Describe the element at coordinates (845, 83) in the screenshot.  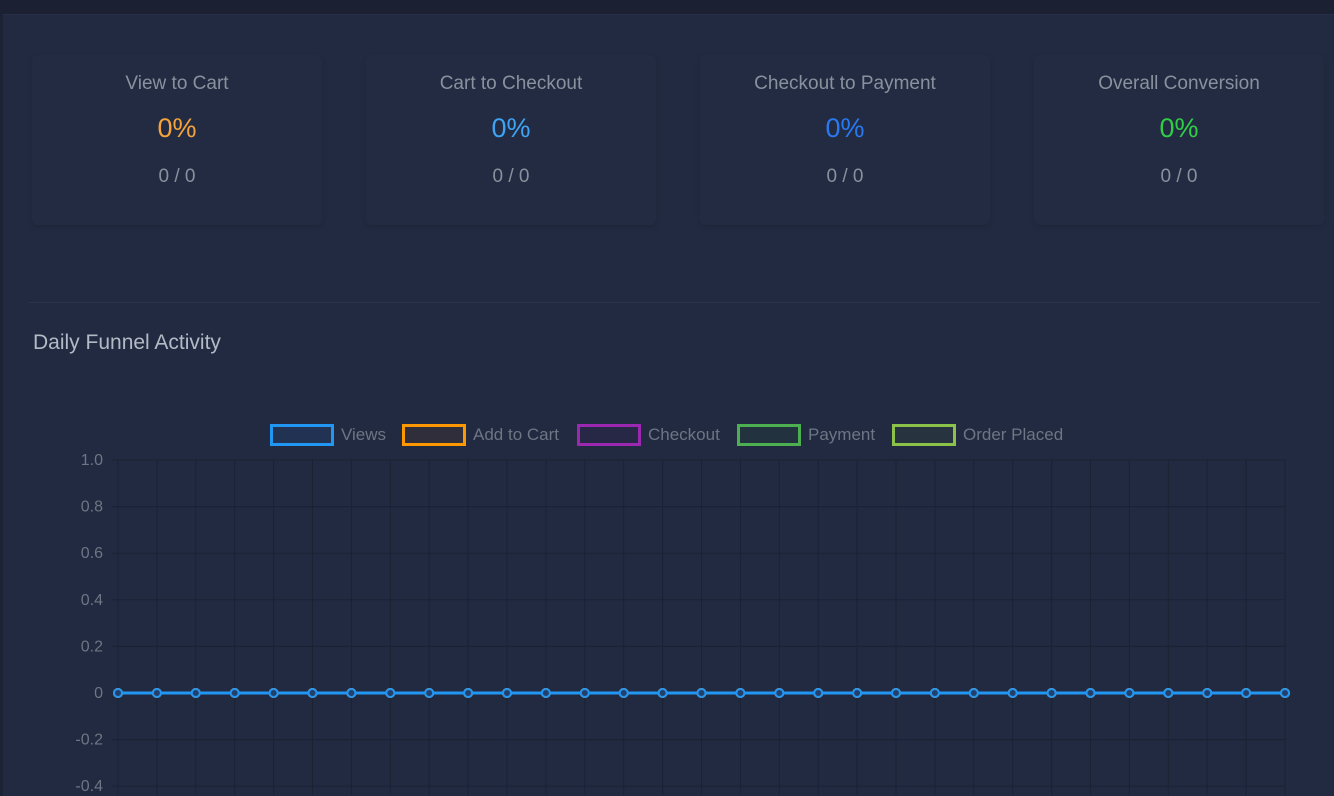
I see `card-label: Checkout to Payment` at that location.